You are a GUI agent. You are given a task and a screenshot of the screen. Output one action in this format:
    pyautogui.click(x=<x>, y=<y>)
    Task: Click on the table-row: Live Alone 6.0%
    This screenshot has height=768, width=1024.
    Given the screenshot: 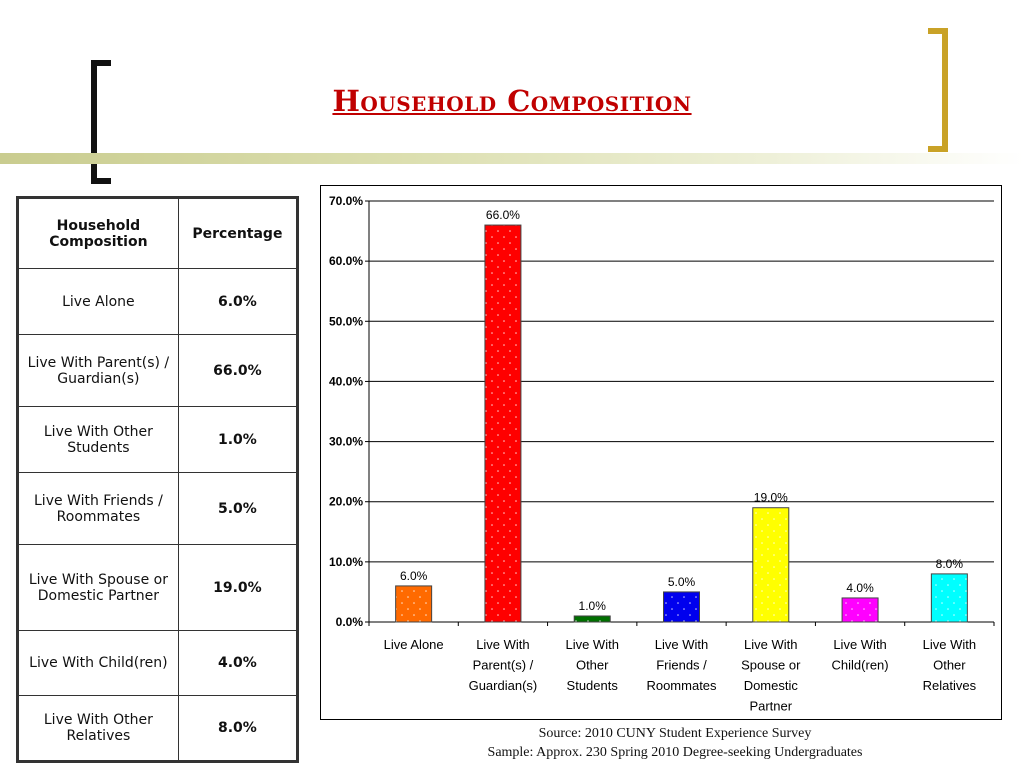 What is the action you would take?
    pyautogui.click(x=158, y=301)
    